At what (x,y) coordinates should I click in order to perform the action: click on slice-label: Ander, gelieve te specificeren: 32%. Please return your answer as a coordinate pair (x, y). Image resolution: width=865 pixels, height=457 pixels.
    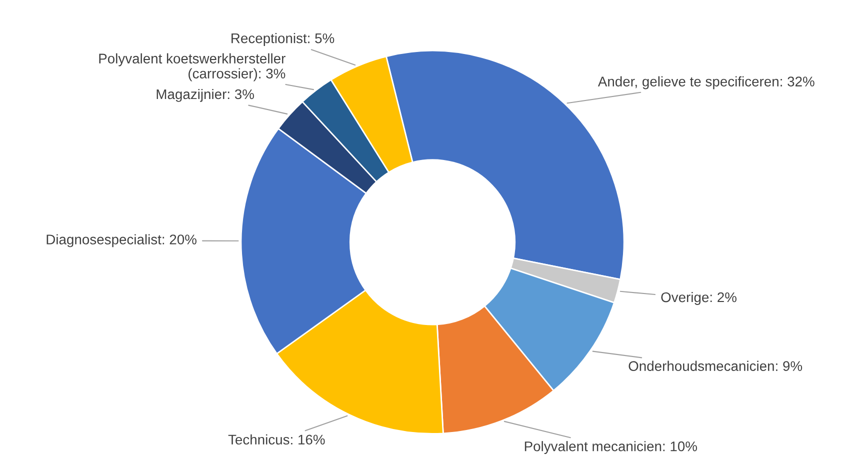
    Looking at the image, I should click on (706, 83).